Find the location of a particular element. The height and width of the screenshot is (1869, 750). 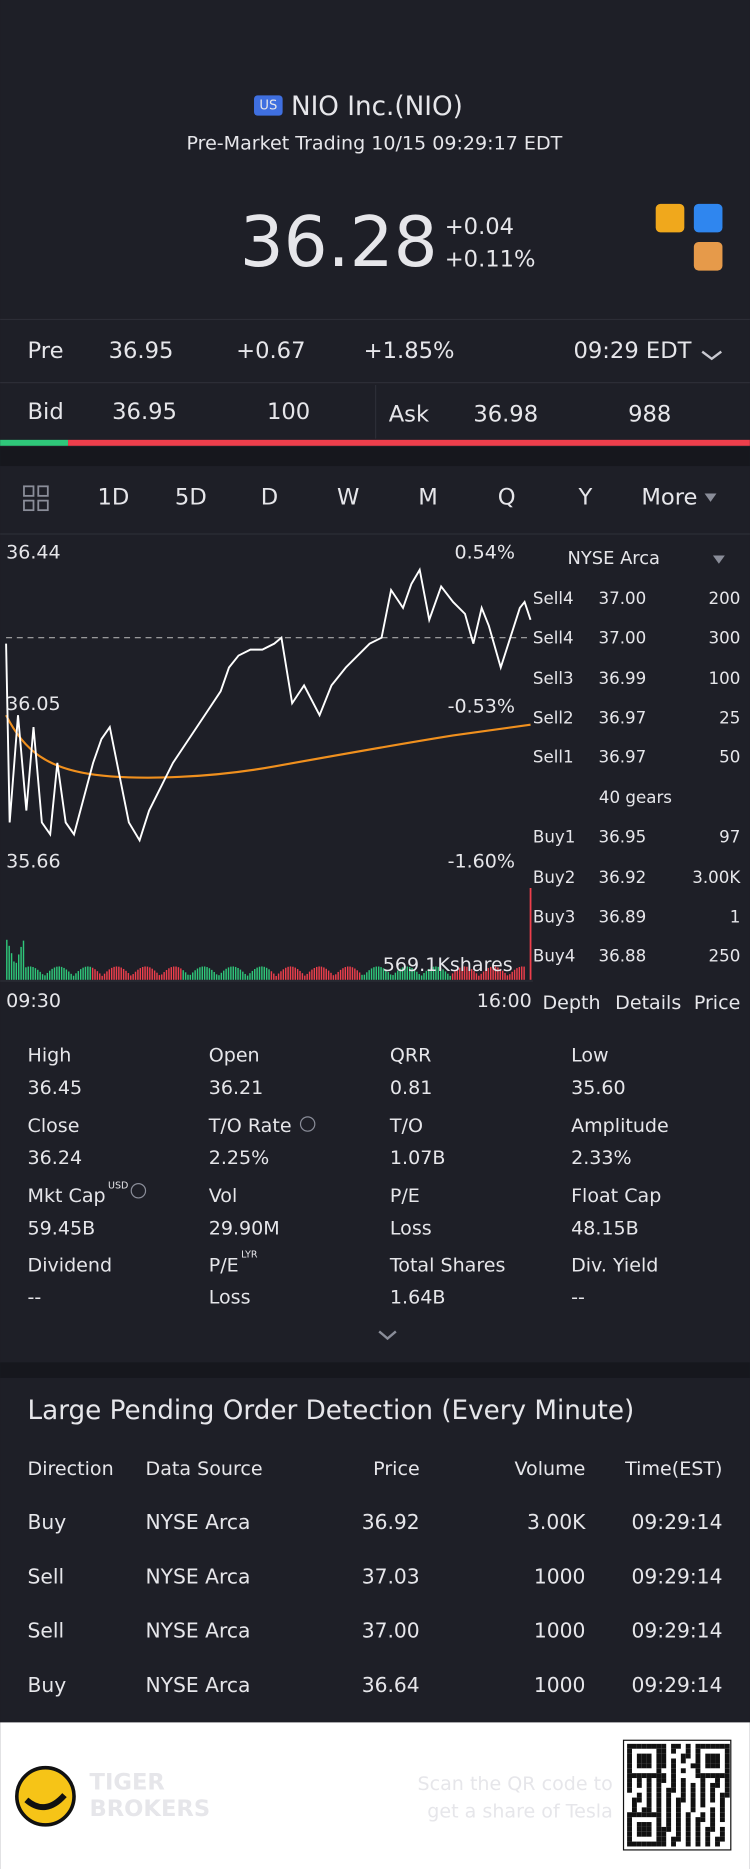

period-tab: Y is located at coordinates (584, 498).